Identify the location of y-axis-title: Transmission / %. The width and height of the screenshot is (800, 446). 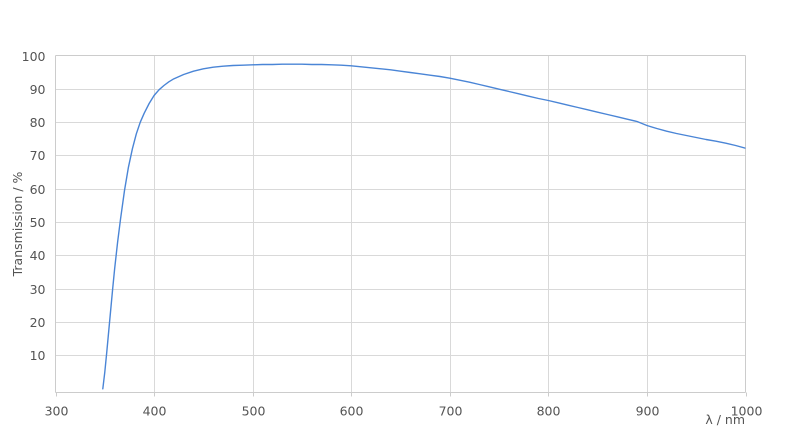
(17, 224).